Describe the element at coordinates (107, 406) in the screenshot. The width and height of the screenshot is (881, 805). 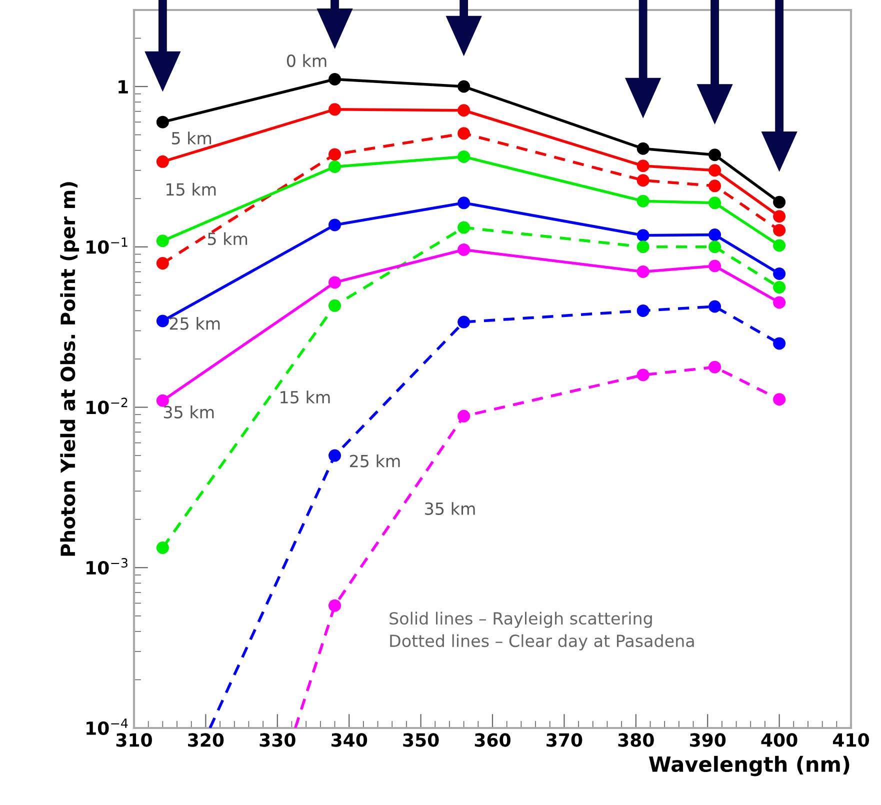
I see `y-tick-label: 10$^{−2}$` at that location.